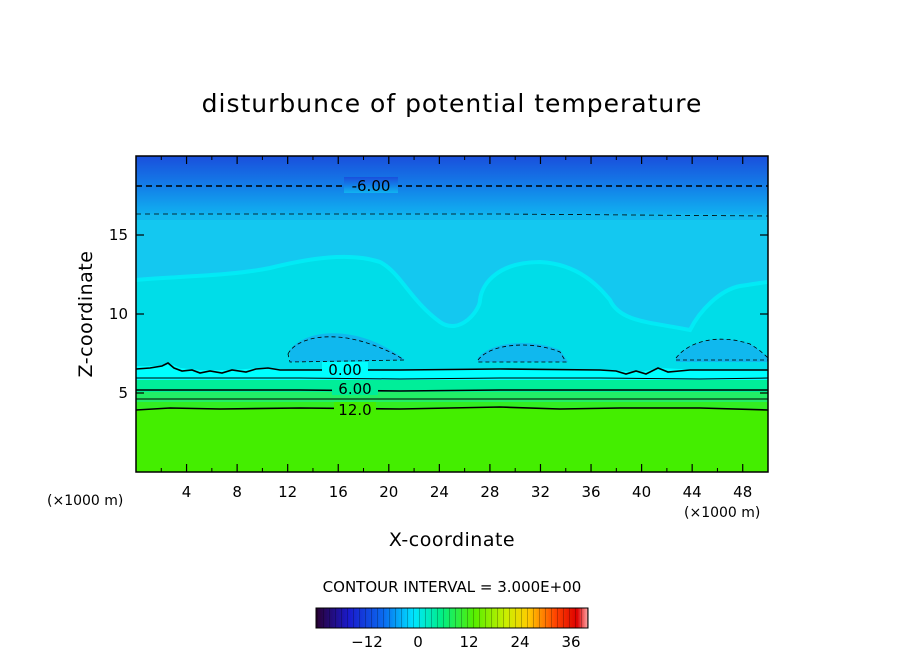 The width and height of the screenshot is (904, 654). I want to click on colorbar-tick-label: 36, so click(570, 642).